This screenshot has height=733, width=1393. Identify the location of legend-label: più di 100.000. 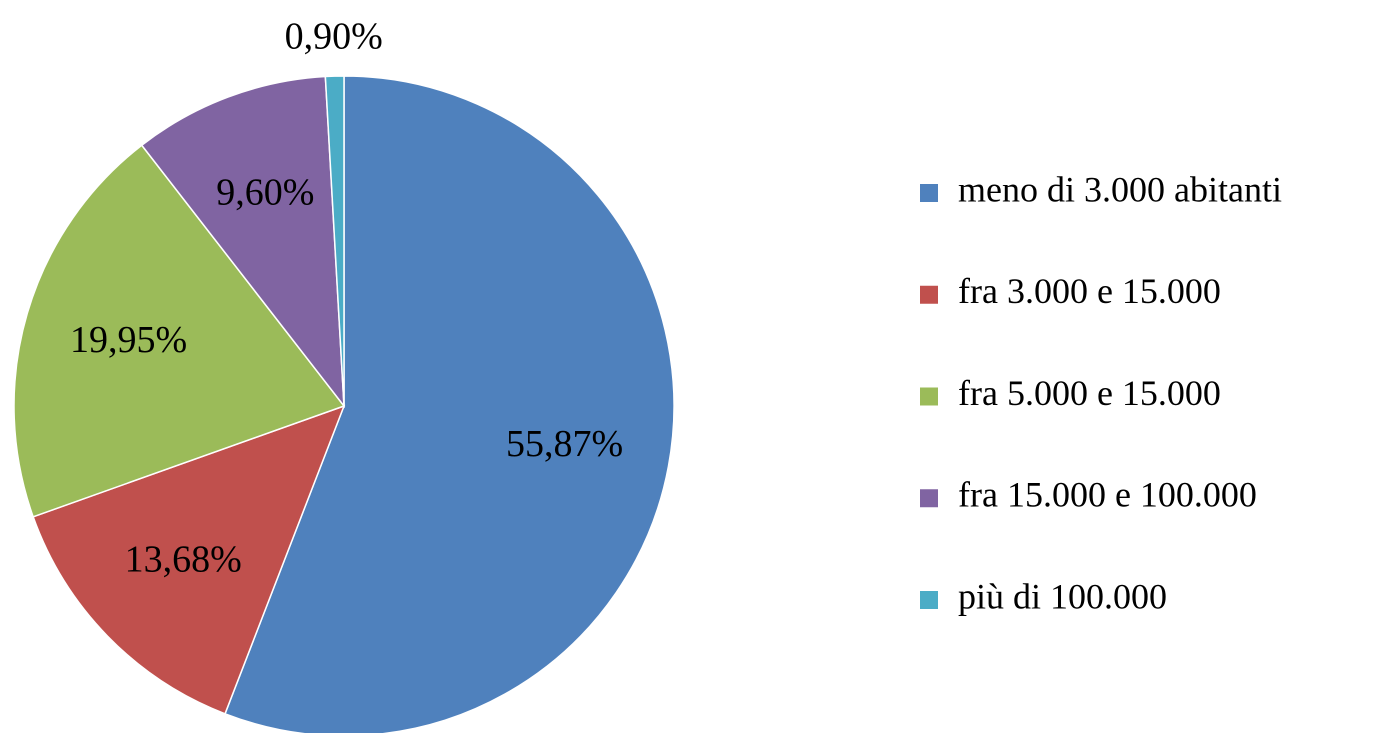
(1062, 596).